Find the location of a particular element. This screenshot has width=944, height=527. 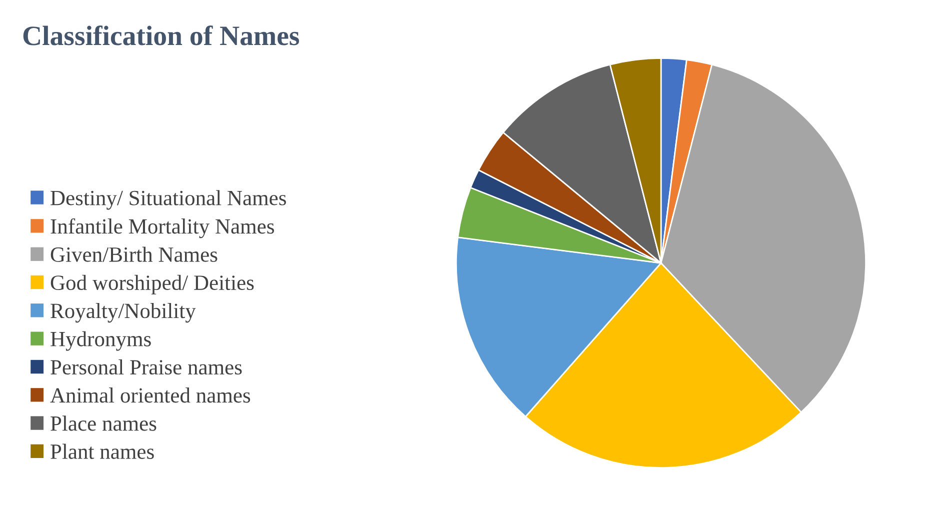

legend-label: Personal Praise names is located at coordinates (146, 367).